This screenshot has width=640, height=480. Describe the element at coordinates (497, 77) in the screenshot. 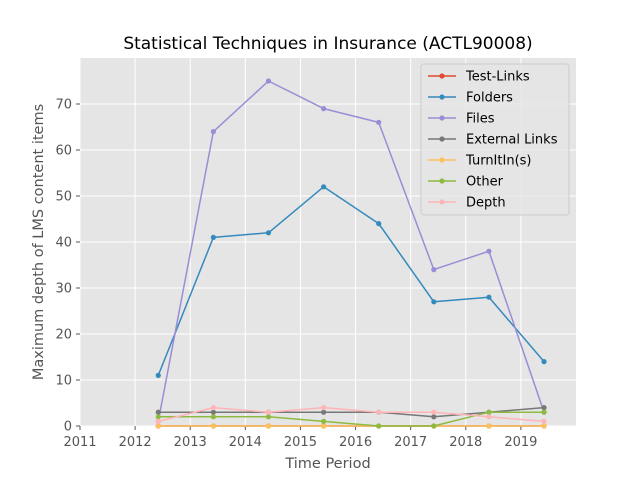

I see `legend-label: Test-Links` at that location.